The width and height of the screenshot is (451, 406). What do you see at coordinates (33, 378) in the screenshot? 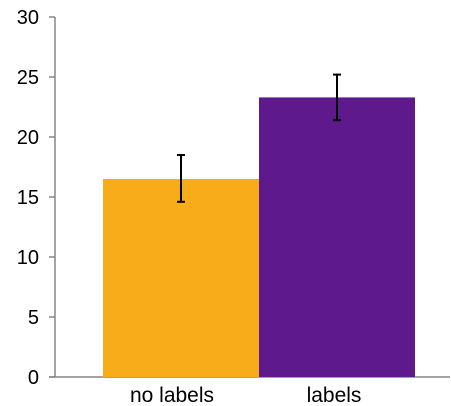
I see `y-tick-label: 0` at bounding box center [33, 378].